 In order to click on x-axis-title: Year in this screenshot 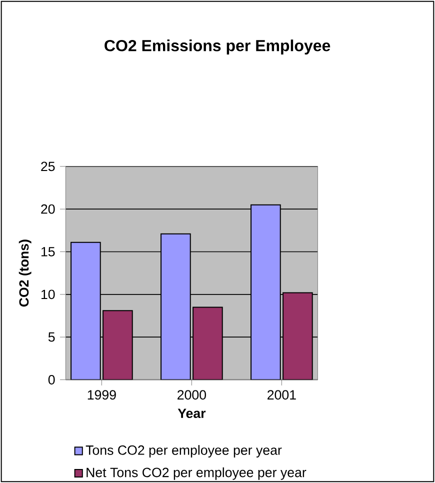, I will do `click(192, 413)`.